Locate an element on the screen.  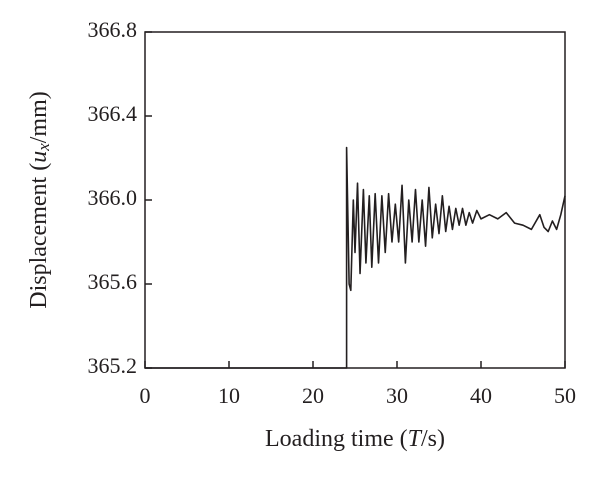
y-label-part: Displacement ( is located at coordinates (39, 236).